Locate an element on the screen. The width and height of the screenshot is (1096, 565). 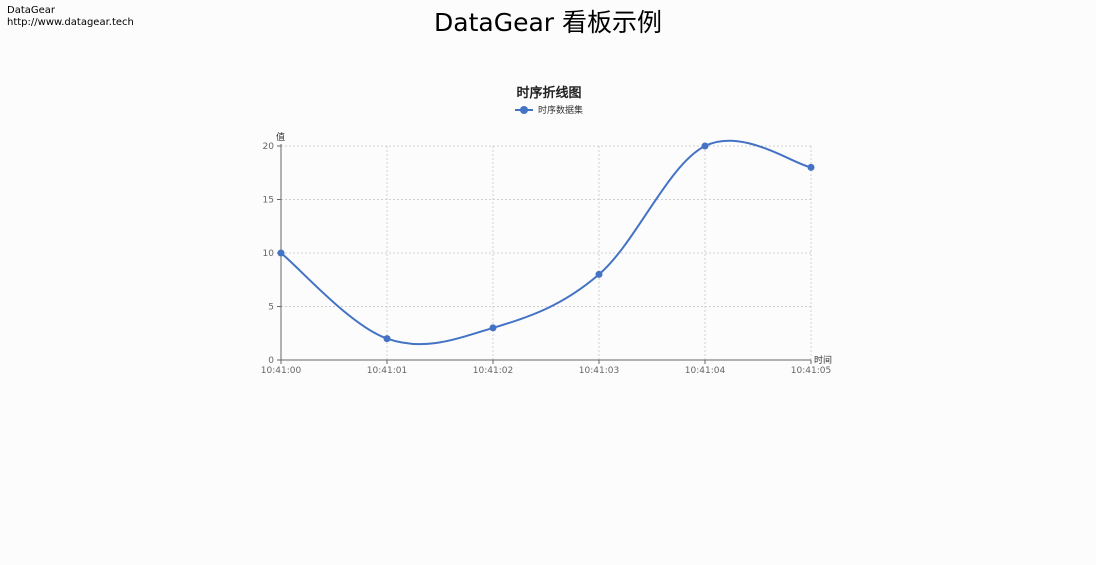
x-axis-name: 时间 is located at coordinates (823, 360).